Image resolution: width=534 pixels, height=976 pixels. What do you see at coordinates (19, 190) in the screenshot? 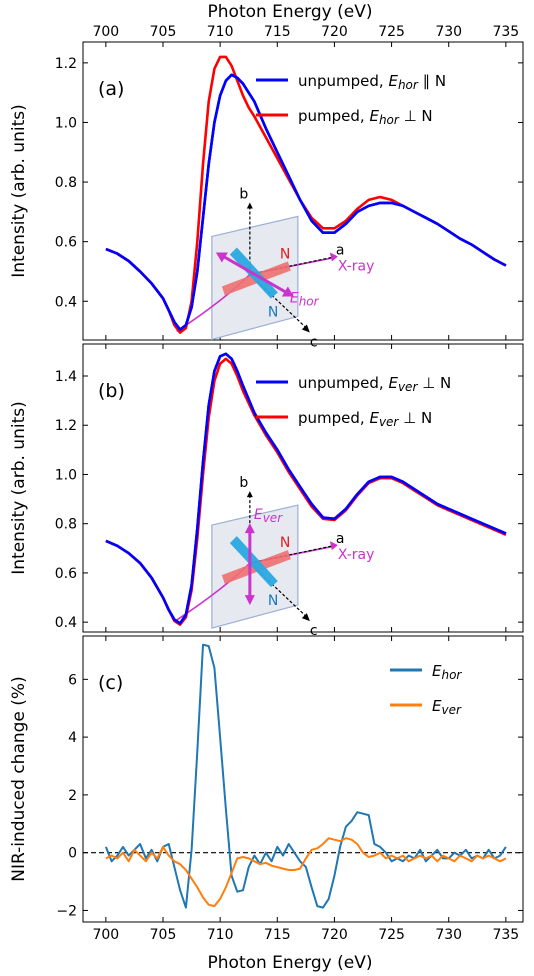
I see `y-axis-title: Intensity (arb. units)` at bounding box center [19, 190].